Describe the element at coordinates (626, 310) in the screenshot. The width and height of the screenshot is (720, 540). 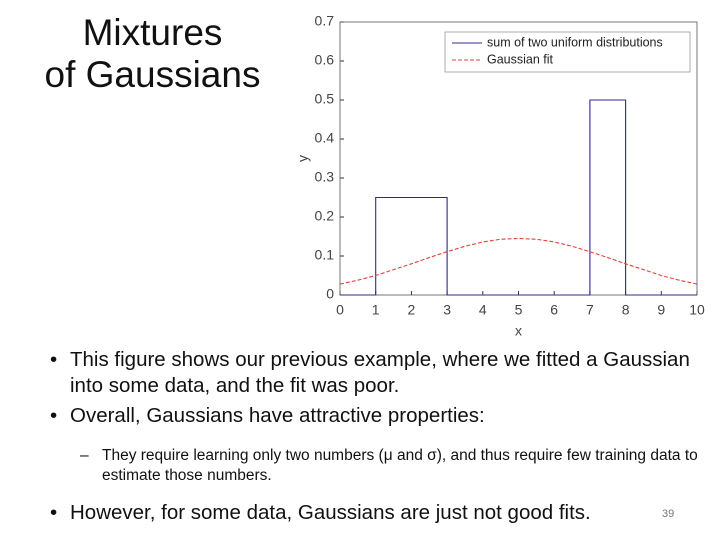
I see `x-tick-label: 8` at that location.